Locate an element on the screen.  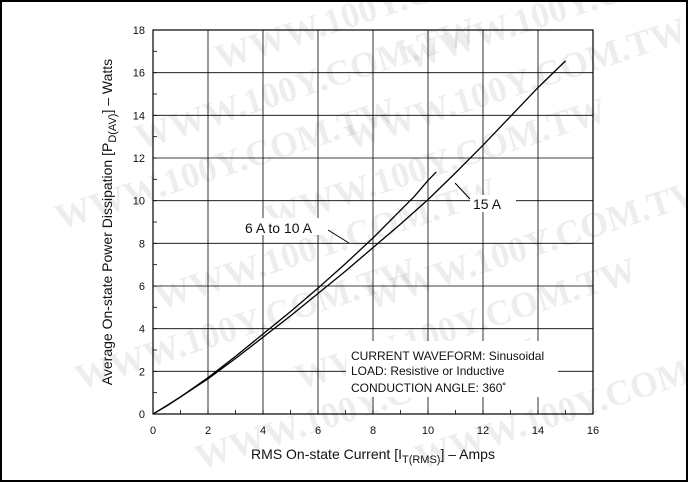
annotation-line-1: CURRENT WAVEFORM: Sinusoidal is located at coordinates (447, 356).